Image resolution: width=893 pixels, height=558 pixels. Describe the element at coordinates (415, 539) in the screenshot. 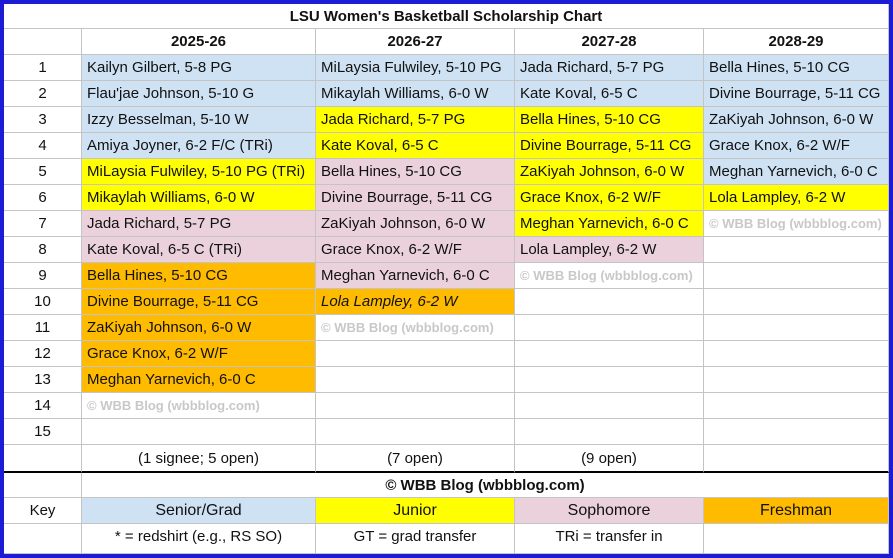

I see `footnote: GT = grad transfer` at that location.